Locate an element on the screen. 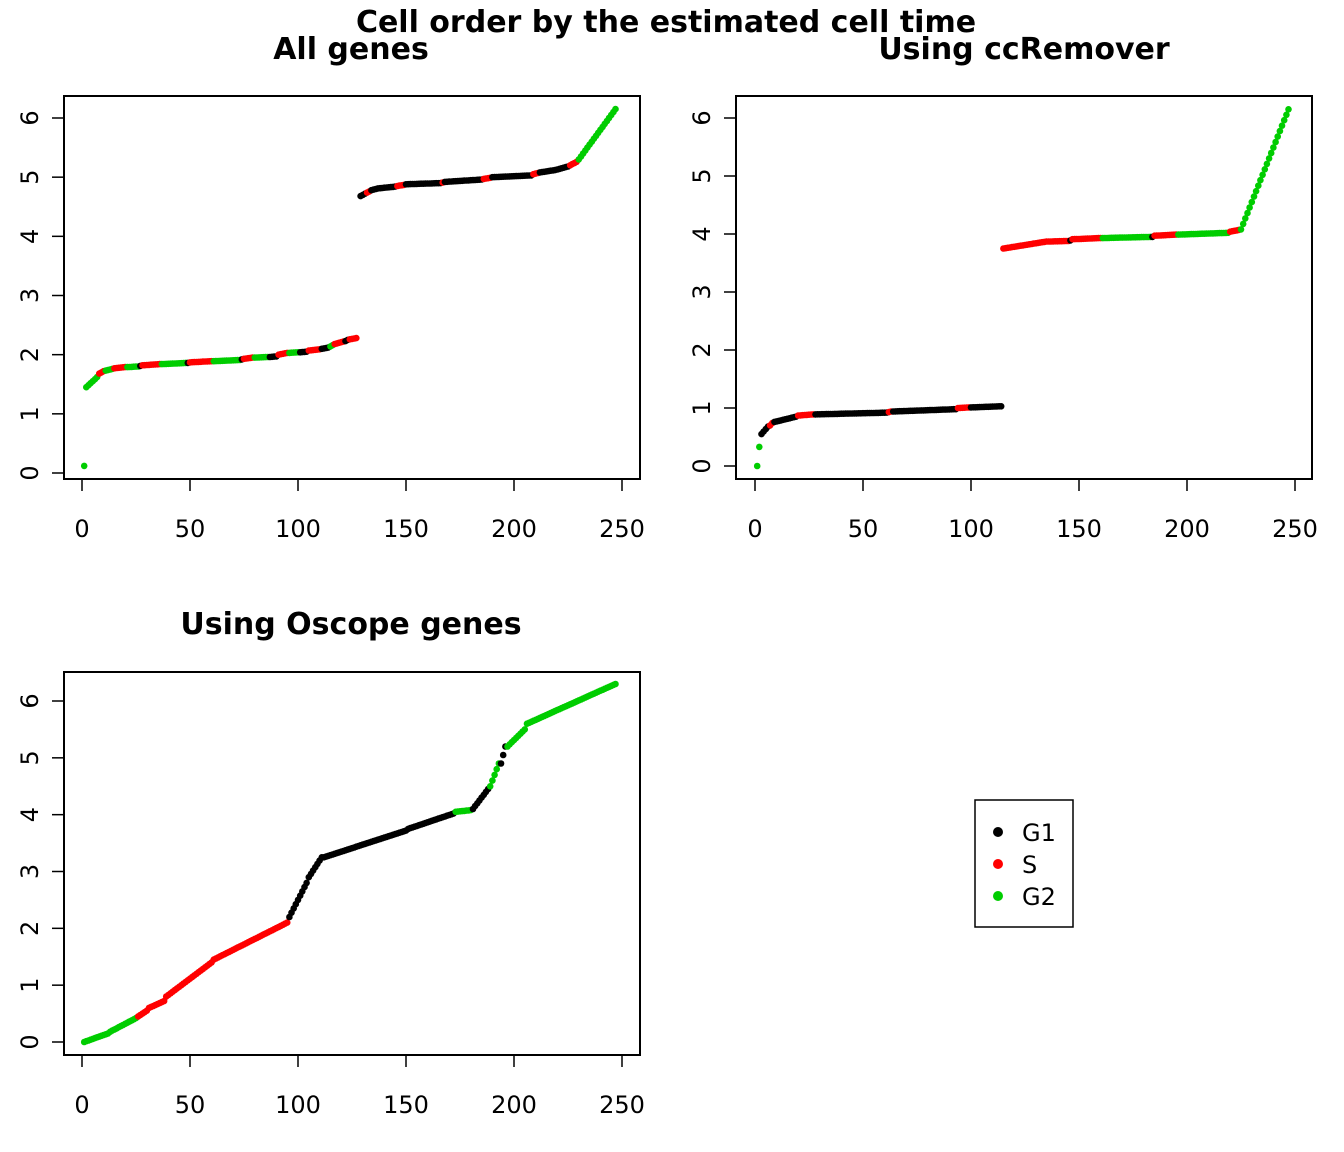 Image resolution: width=1344 pixels, height=1152 pixels. panel-title: Using Oscope genes is located at coordinates (350, 624).